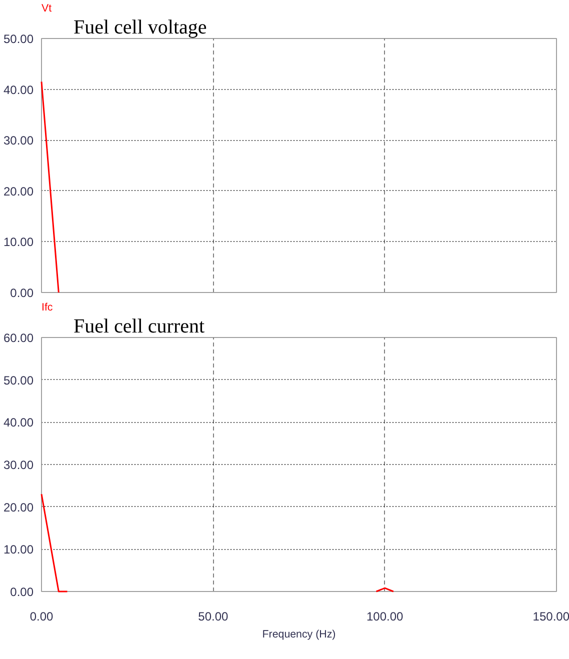 This screenshot has width=569, height=659. I want to click on x-tick-label: 150.00, so click(550, 617).